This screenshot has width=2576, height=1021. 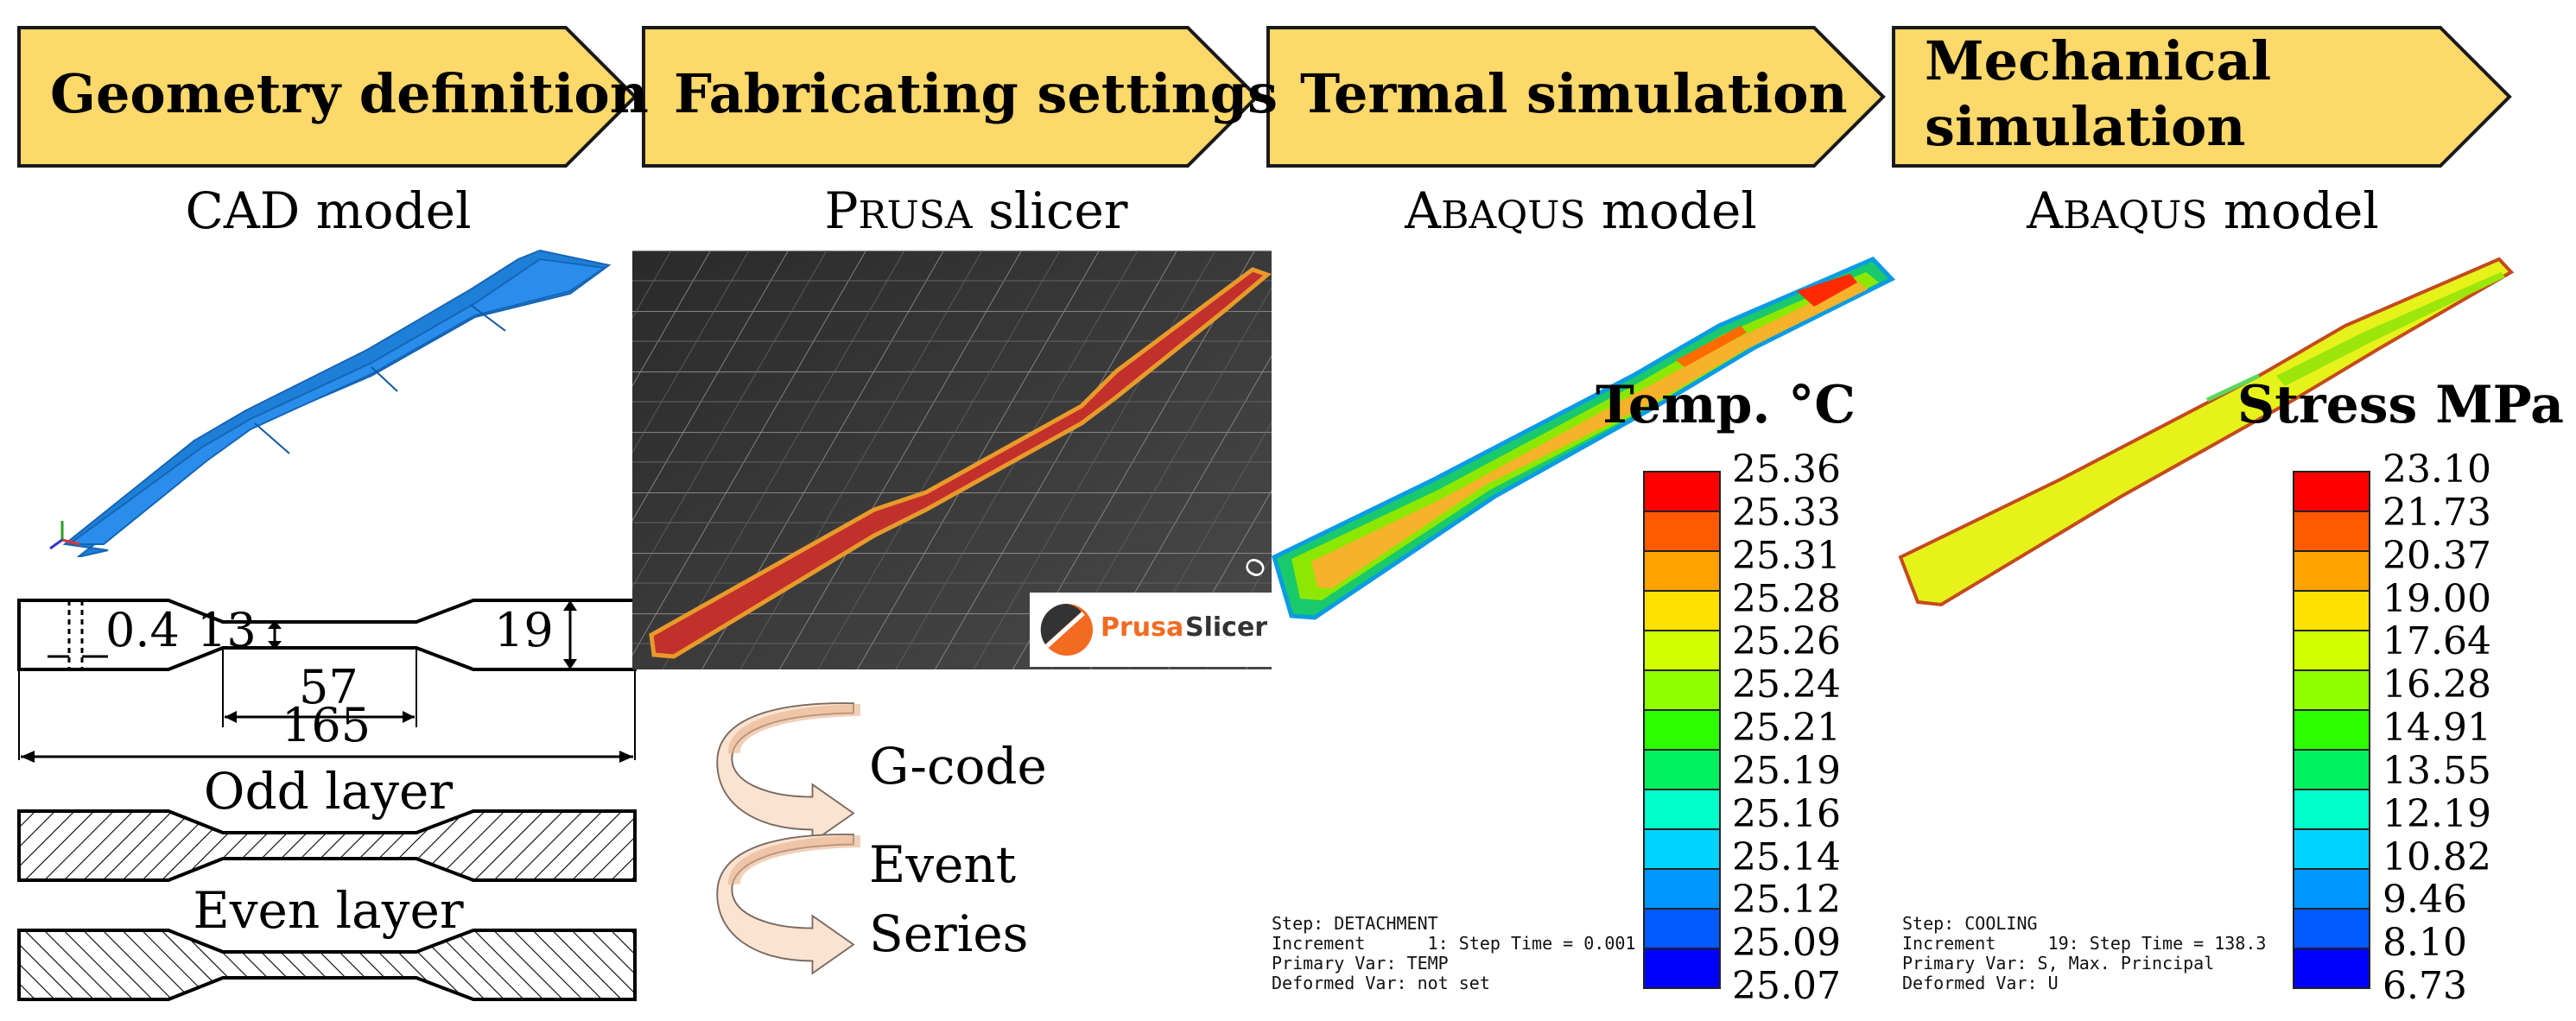 I want to click on event-label-1: Event, so click(x=943, y=864).